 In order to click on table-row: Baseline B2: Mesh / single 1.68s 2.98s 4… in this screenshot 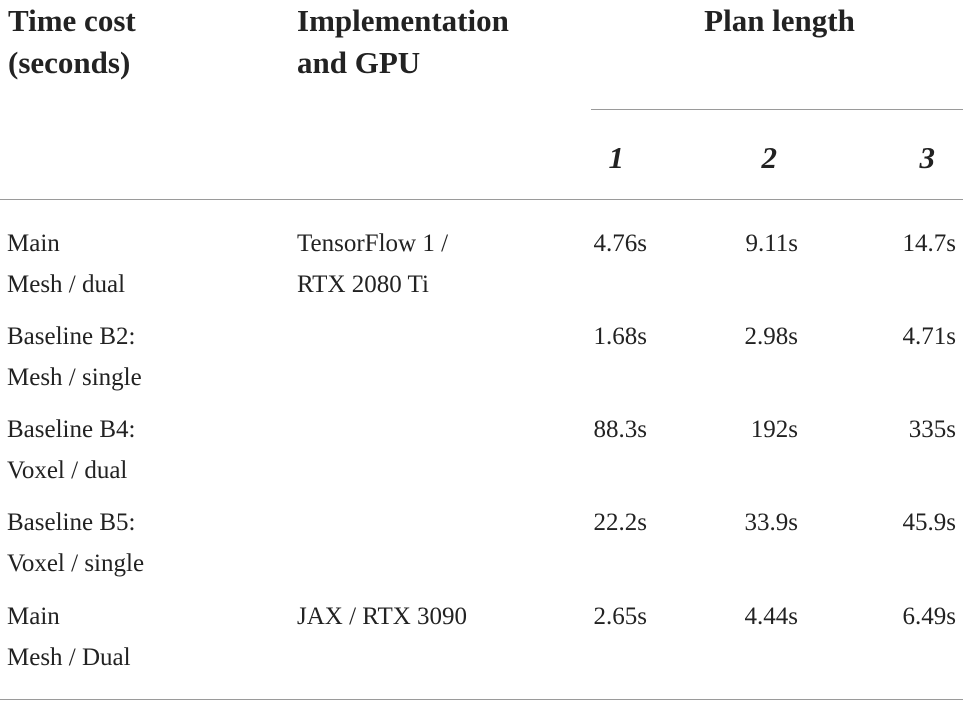, I will do `click(484, 362)`.